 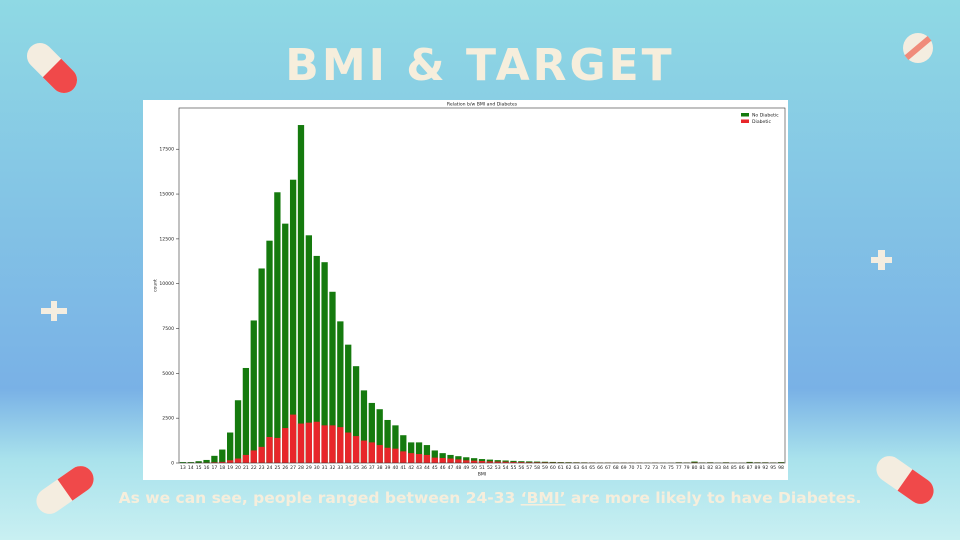 What do you see at coordinates (742, 468) in the screenshot?
I see `x-tick-label: 86` at bounding box center [742, 468].